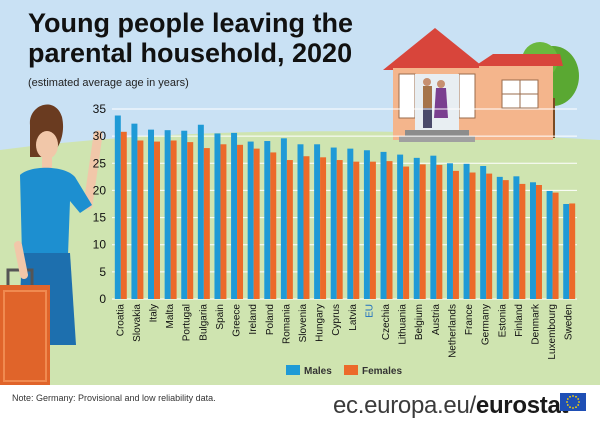 The height and width of the screenshot is (425, 600). What do you see at coordinates (102, 272) in the screenshot?
I see `y-tick-label: 5` at bounding box center [102, 272].